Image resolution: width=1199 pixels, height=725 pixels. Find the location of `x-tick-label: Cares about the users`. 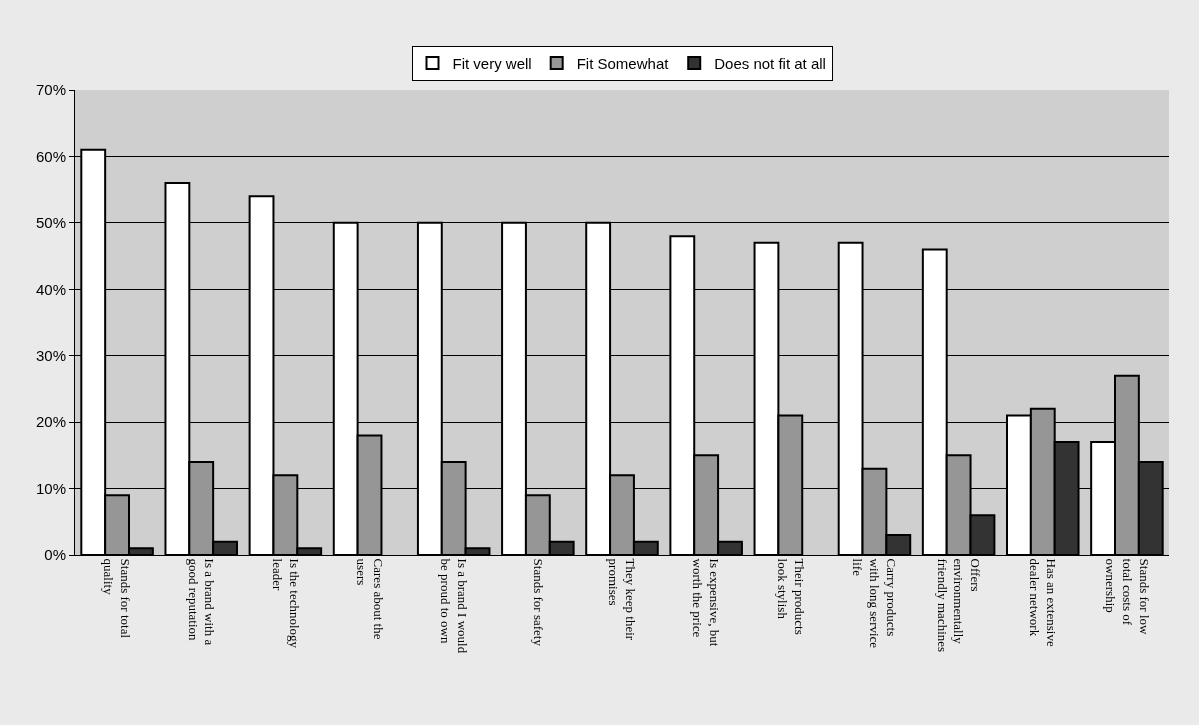

x-tick-label: Cares about the users is located at coordinates (369, 599).